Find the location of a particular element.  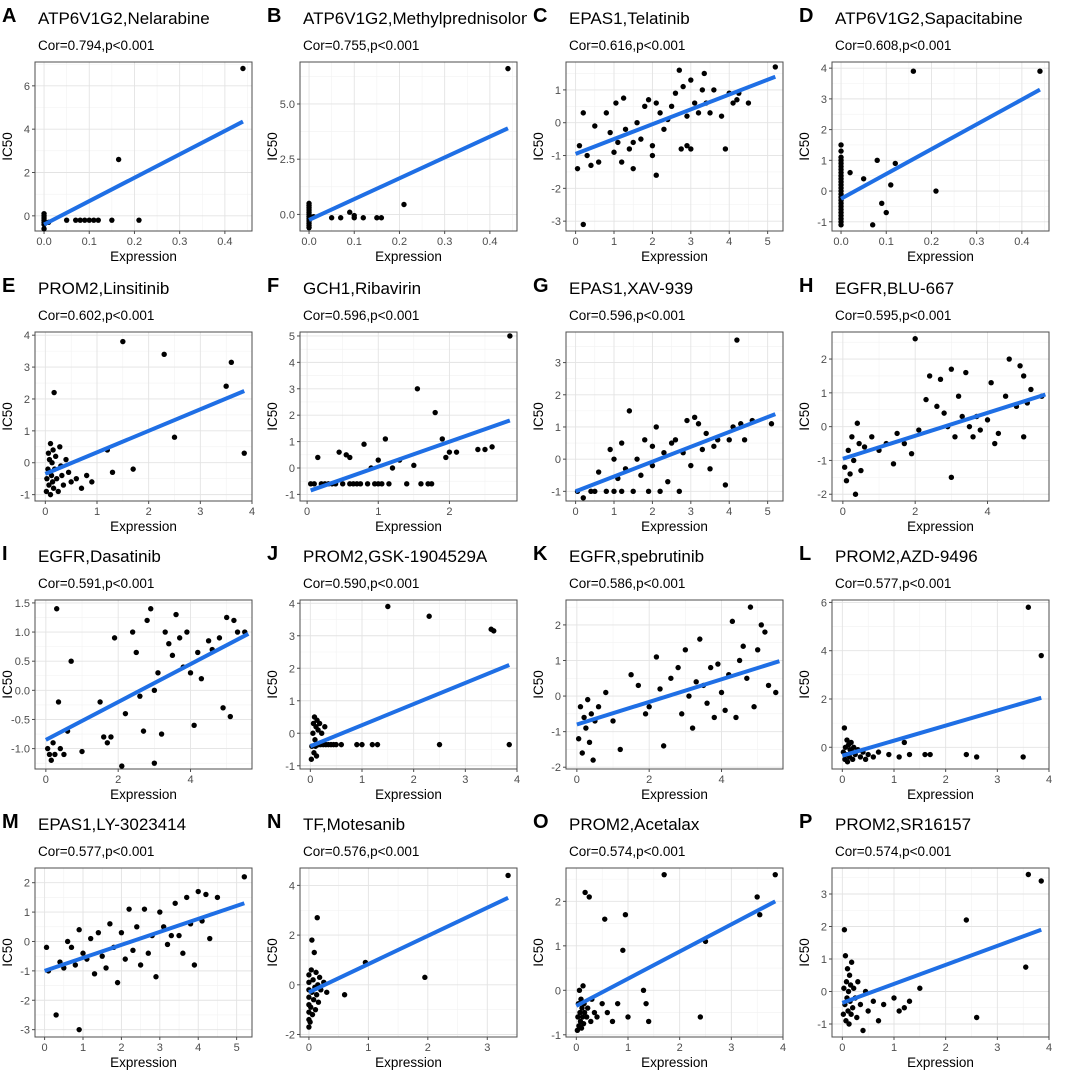

data-points is located at coordinates (408, 148).